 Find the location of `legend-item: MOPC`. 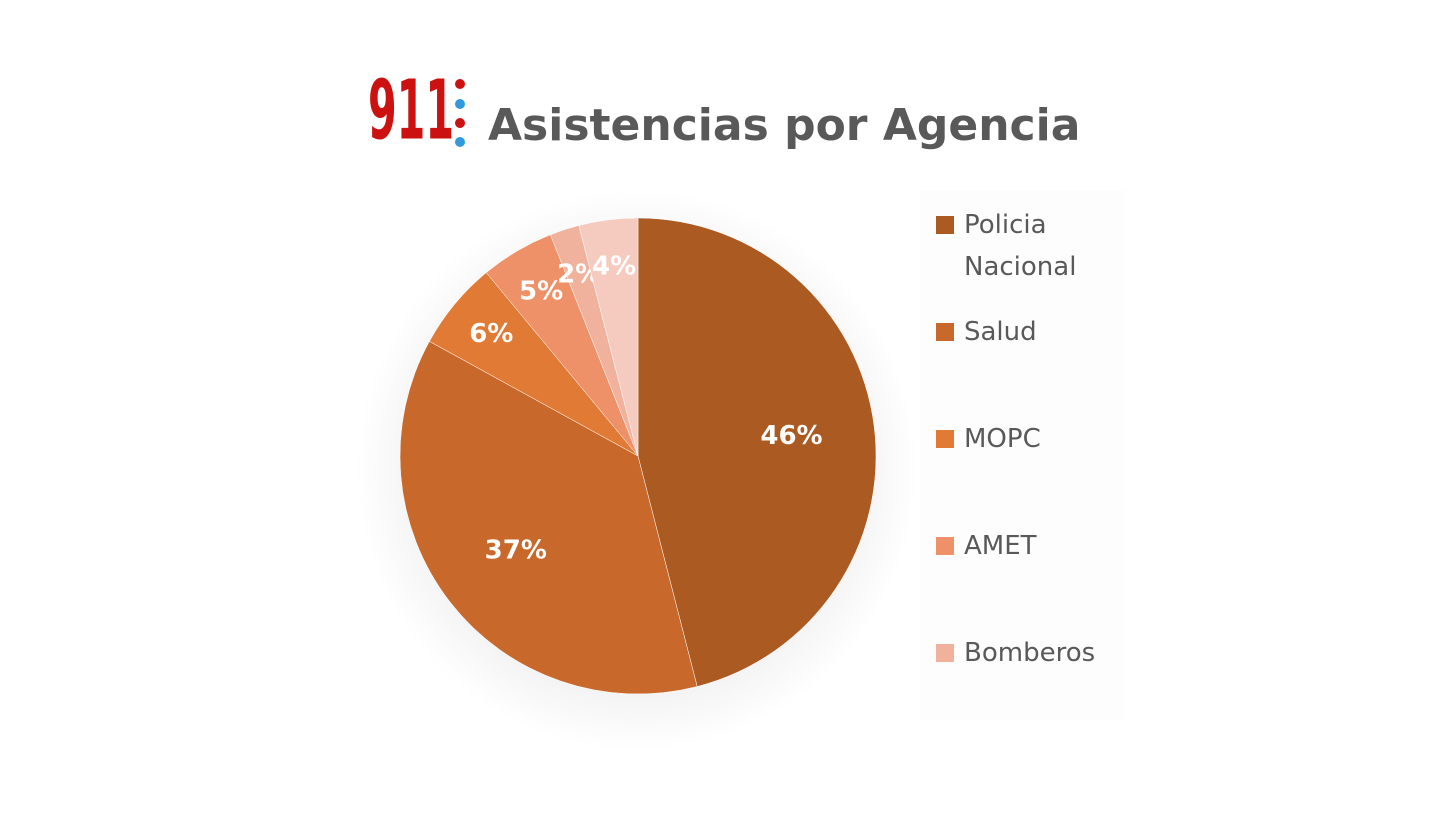

legend-item: MOPC is located at coordinates (1026, 439).